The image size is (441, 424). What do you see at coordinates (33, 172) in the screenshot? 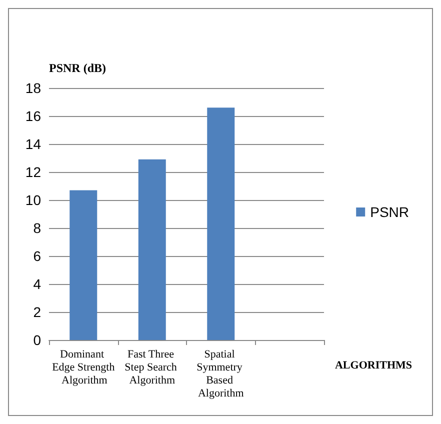
I see `y-tick-label: 12` at bounding box center [33, 172].